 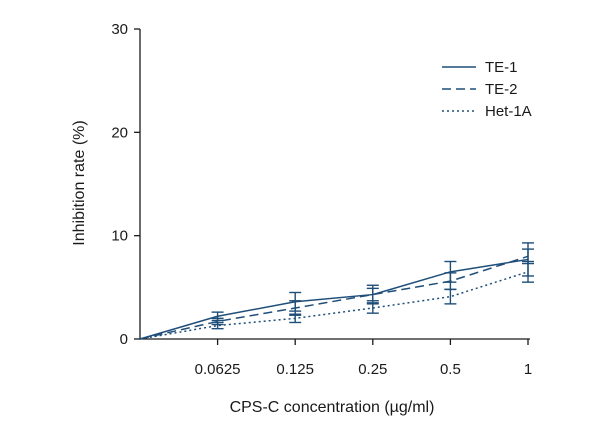 What do you see at coordinates (501, 67) in the screenshot?
I see `legend-label: TE-1` at bounding box center [501, 67].